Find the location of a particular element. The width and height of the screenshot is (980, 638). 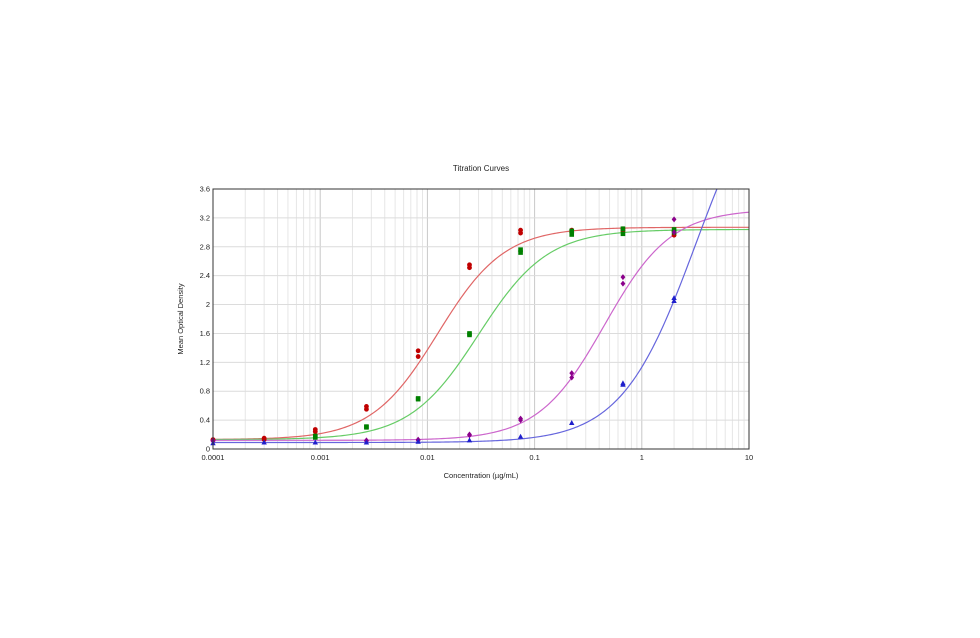

x-tick-label: 0.001 is located at coordinates (320, 457).